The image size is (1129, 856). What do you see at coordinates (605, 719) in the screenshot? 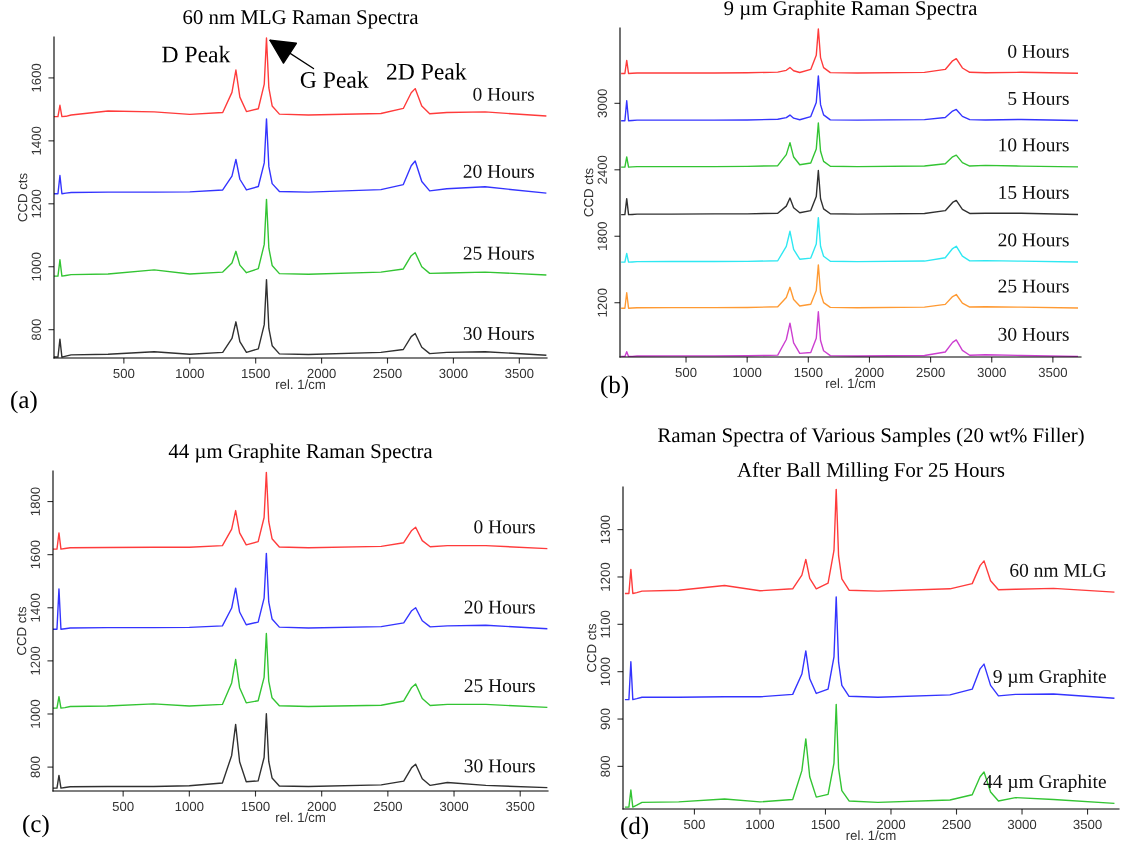
I see `y-tick-label: 900` at bounding box center [605, 719].